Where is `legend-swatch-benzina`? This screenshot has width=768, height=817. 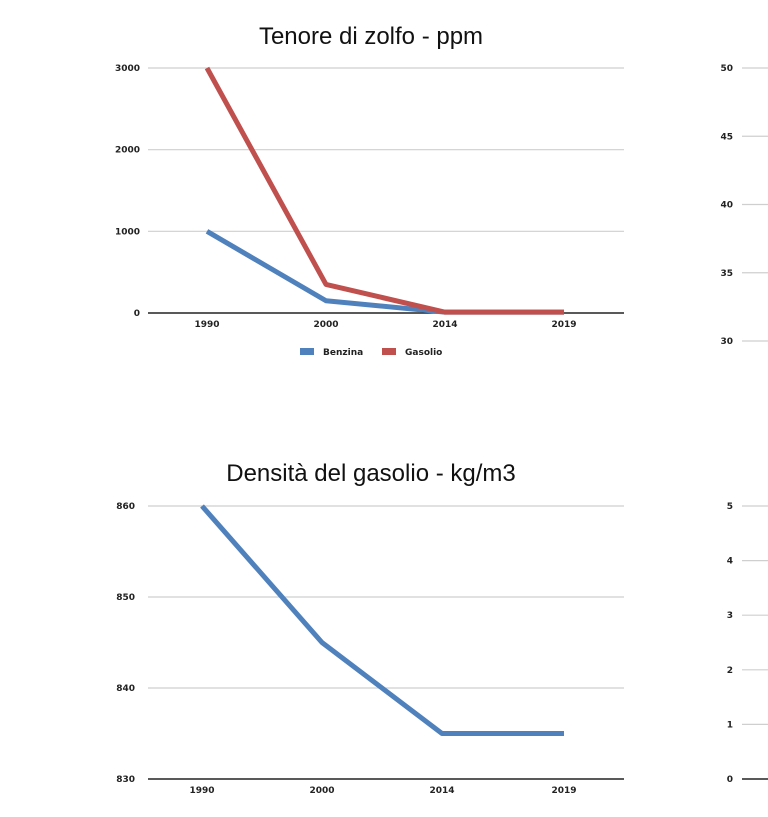
legend-swatch-benzina is located at coordinates (307, 351).